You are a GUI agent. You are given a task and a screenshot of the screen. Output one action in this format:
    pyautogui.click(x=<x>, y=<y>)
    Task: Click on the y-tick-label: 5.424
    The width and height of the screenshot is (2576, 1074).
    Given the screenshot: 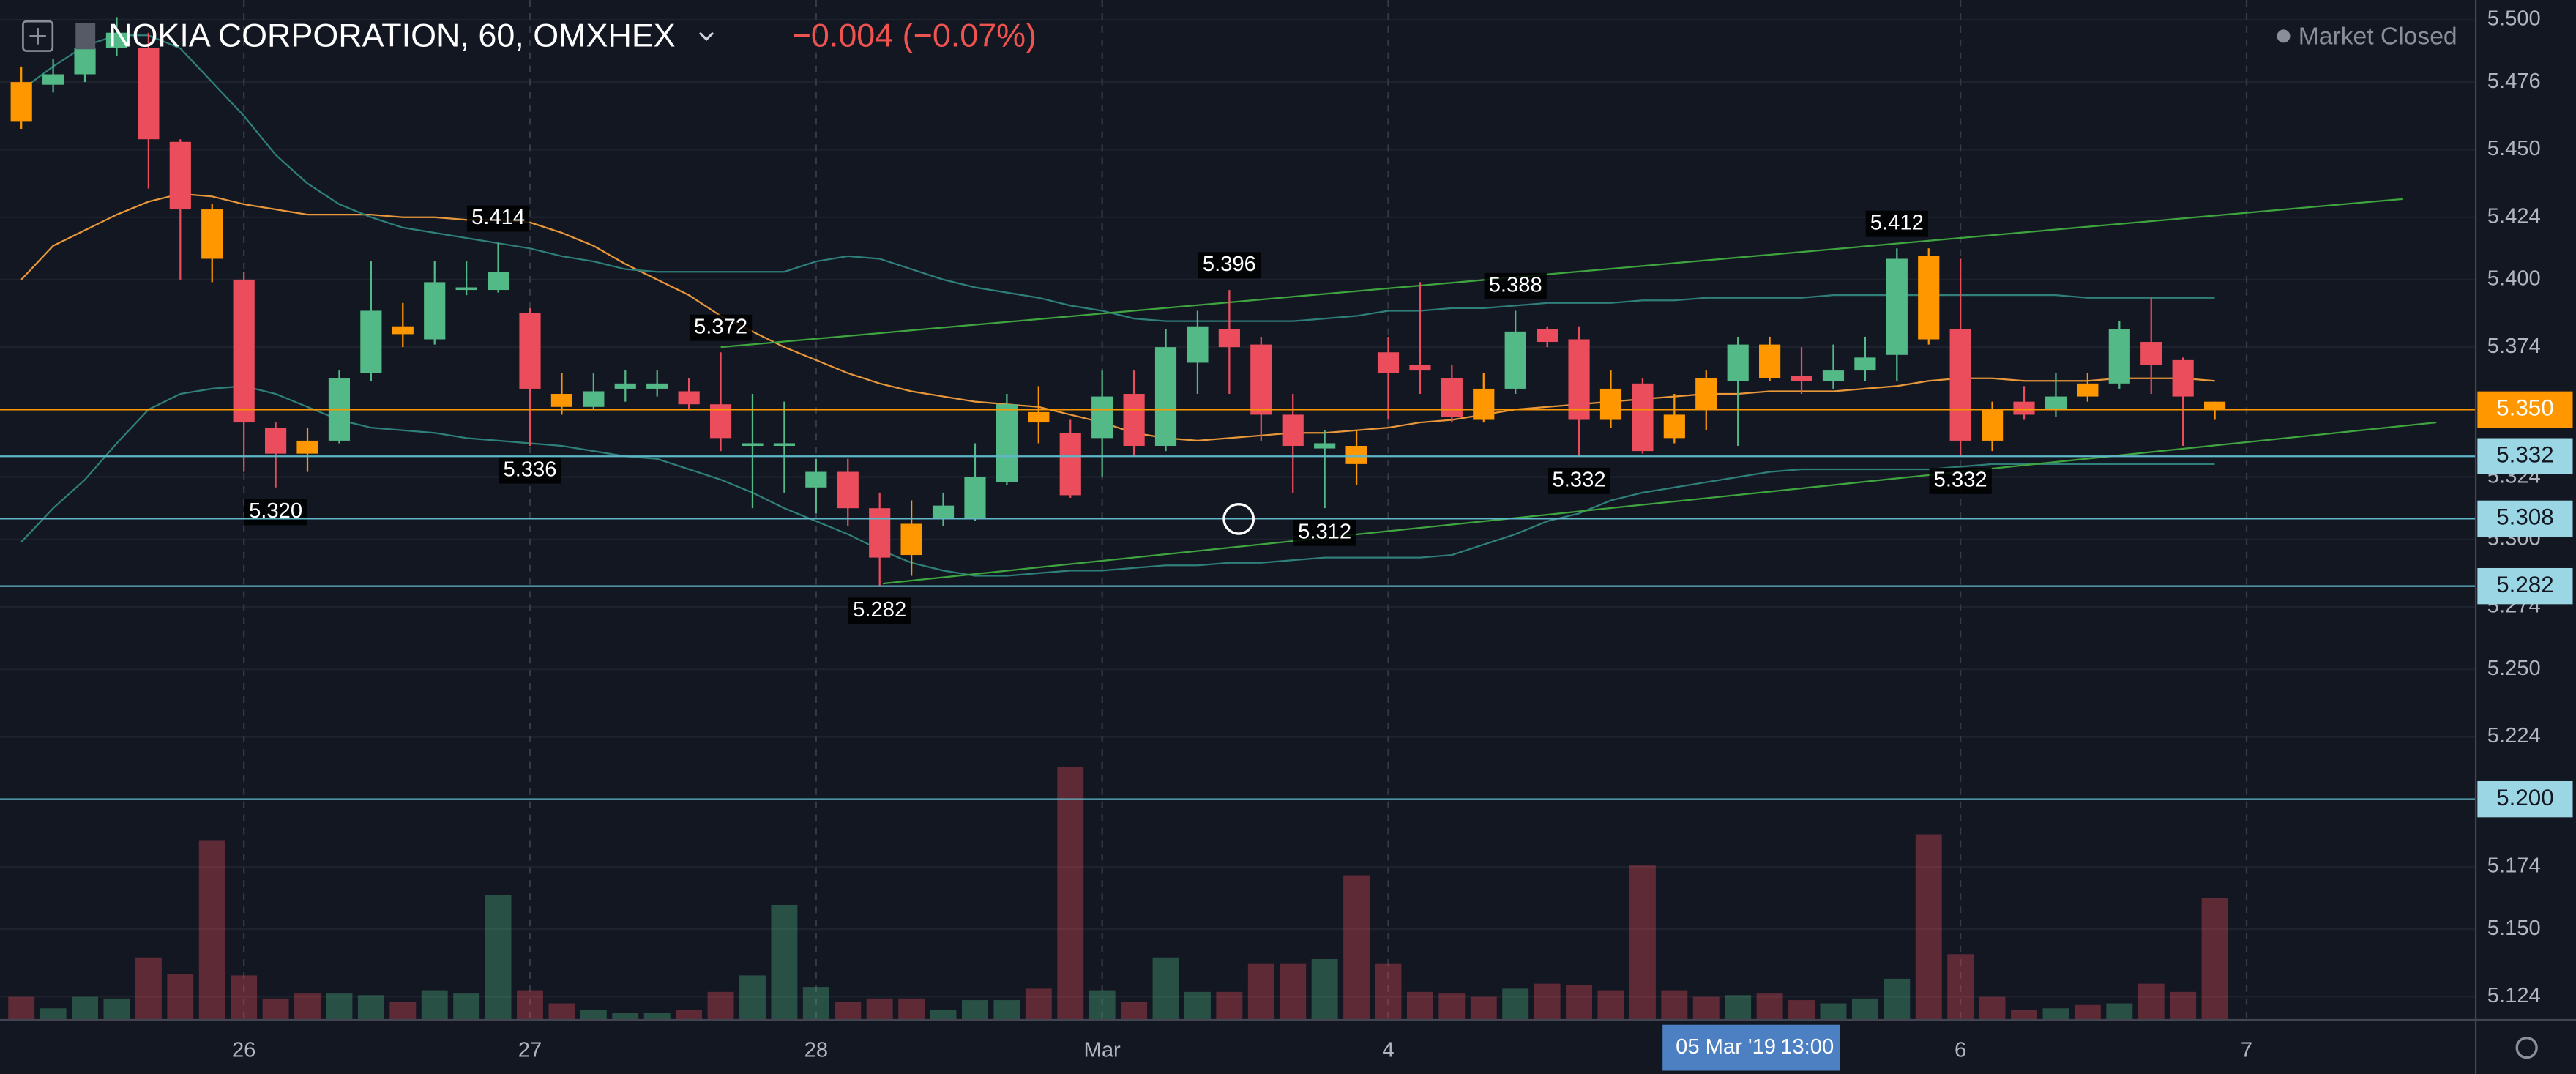 What is the action you would take?
    pyautogui.click(x=2514, y=216)
    